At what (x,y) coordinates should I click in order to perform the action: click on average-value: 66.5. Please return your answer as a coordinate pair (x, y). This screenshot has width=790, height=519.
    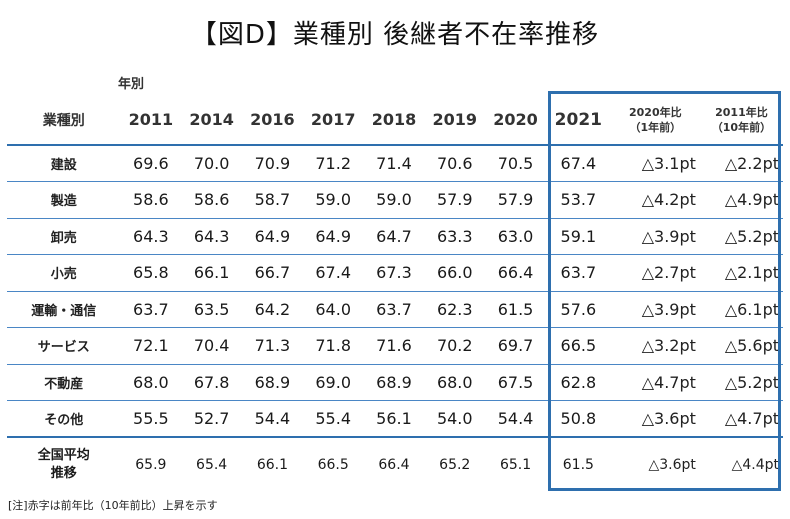
    Looking at the image, I should click on (333, 463).